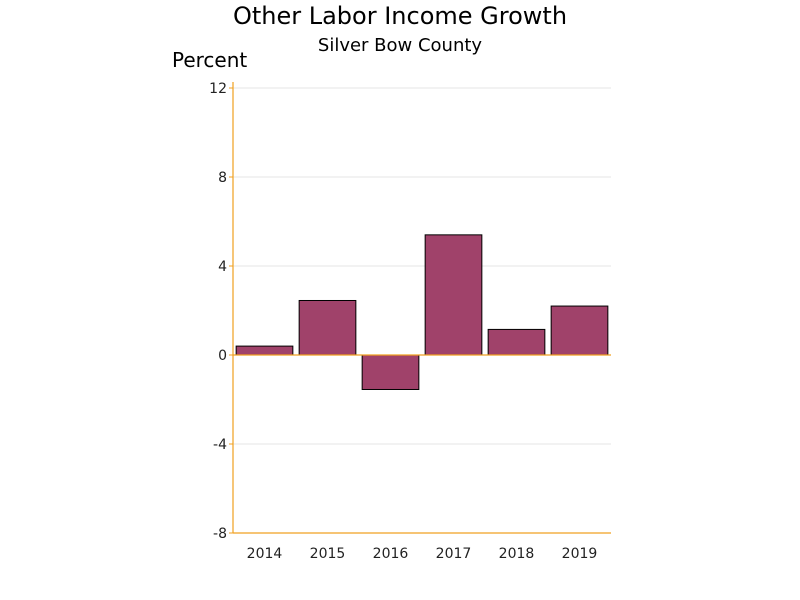  What do you see at coordinates (220, 445) in the screenshot?
I see `y-tick-label: -4` at bounding box center [220, 445].